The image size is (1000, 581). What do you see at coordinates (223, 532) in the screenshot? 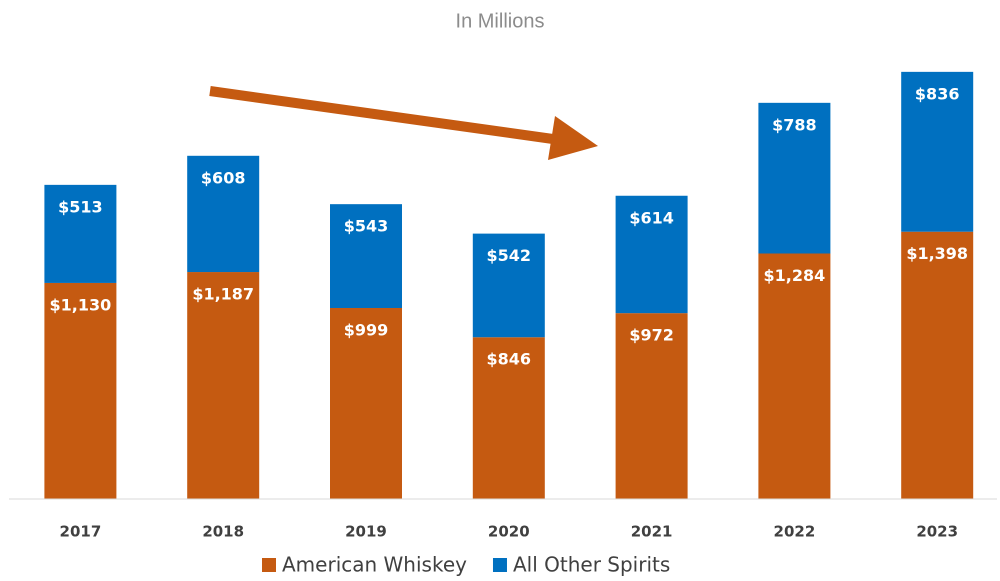
I see `x-tick-label: 2018` at bounding box center [223, 532].